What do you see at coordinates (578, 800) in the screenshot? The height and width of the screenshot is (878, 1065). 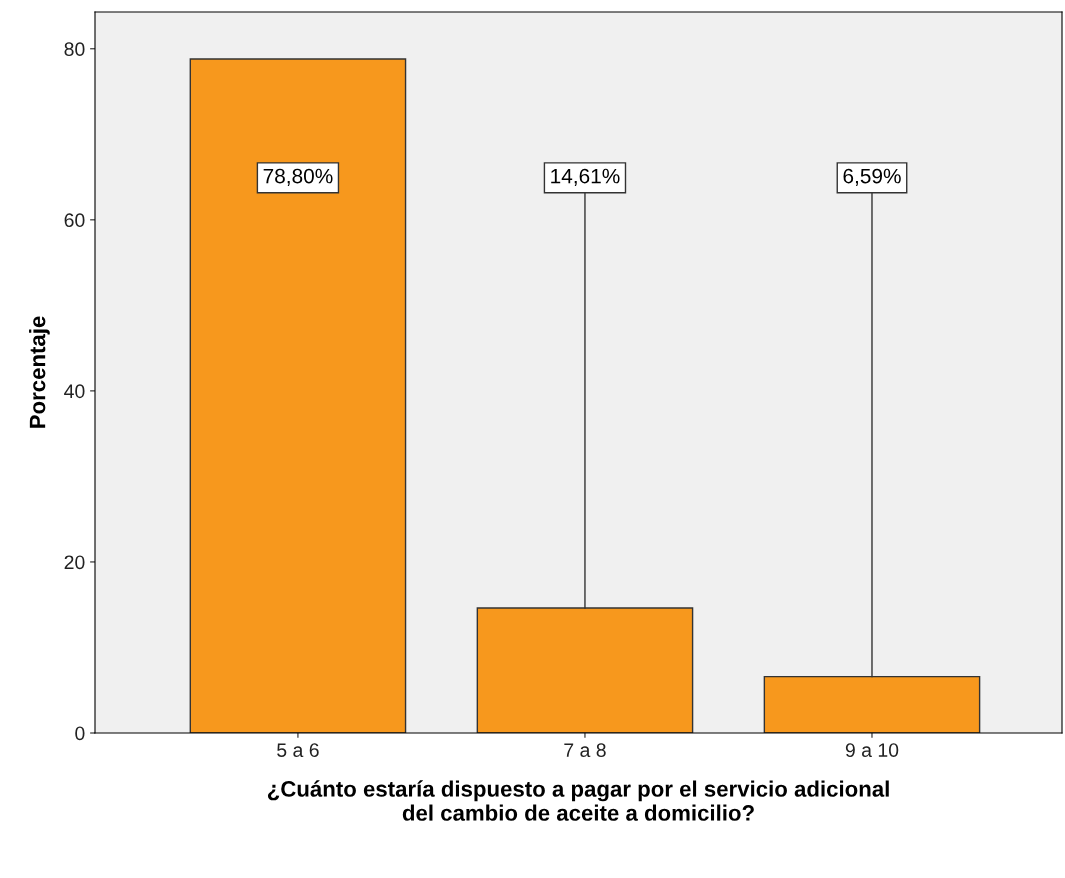 I see `x-axis-title: ¿Cuánto estaría dispuesto a pagar por el servicio adicional del cambio de aceite a domicilio?` at bounding box center [578, 800].